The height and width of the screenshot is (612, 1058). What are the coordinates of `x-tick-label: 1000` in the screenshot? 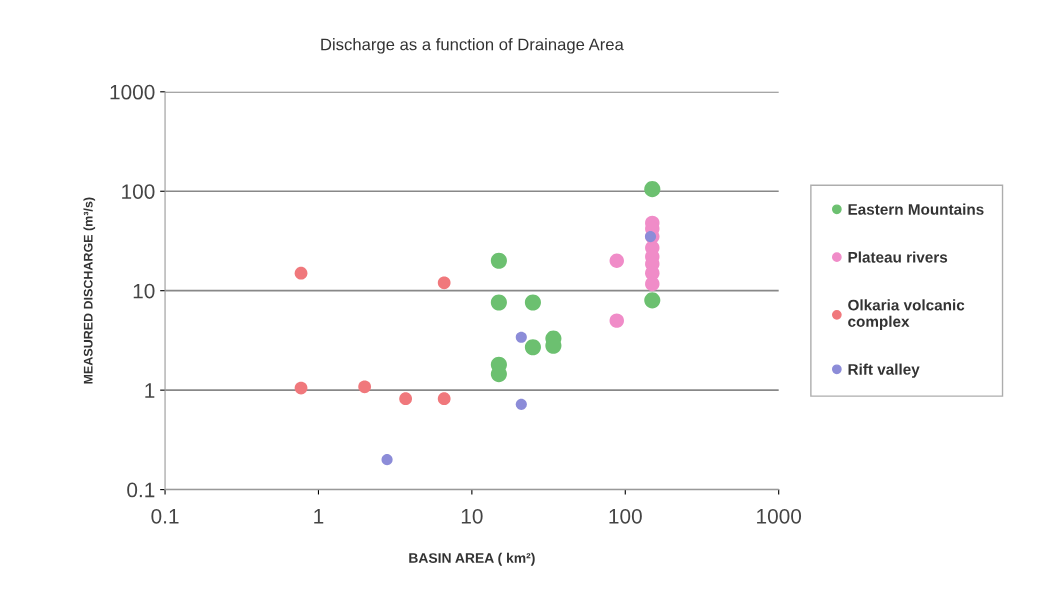 It's located at (779, 516).